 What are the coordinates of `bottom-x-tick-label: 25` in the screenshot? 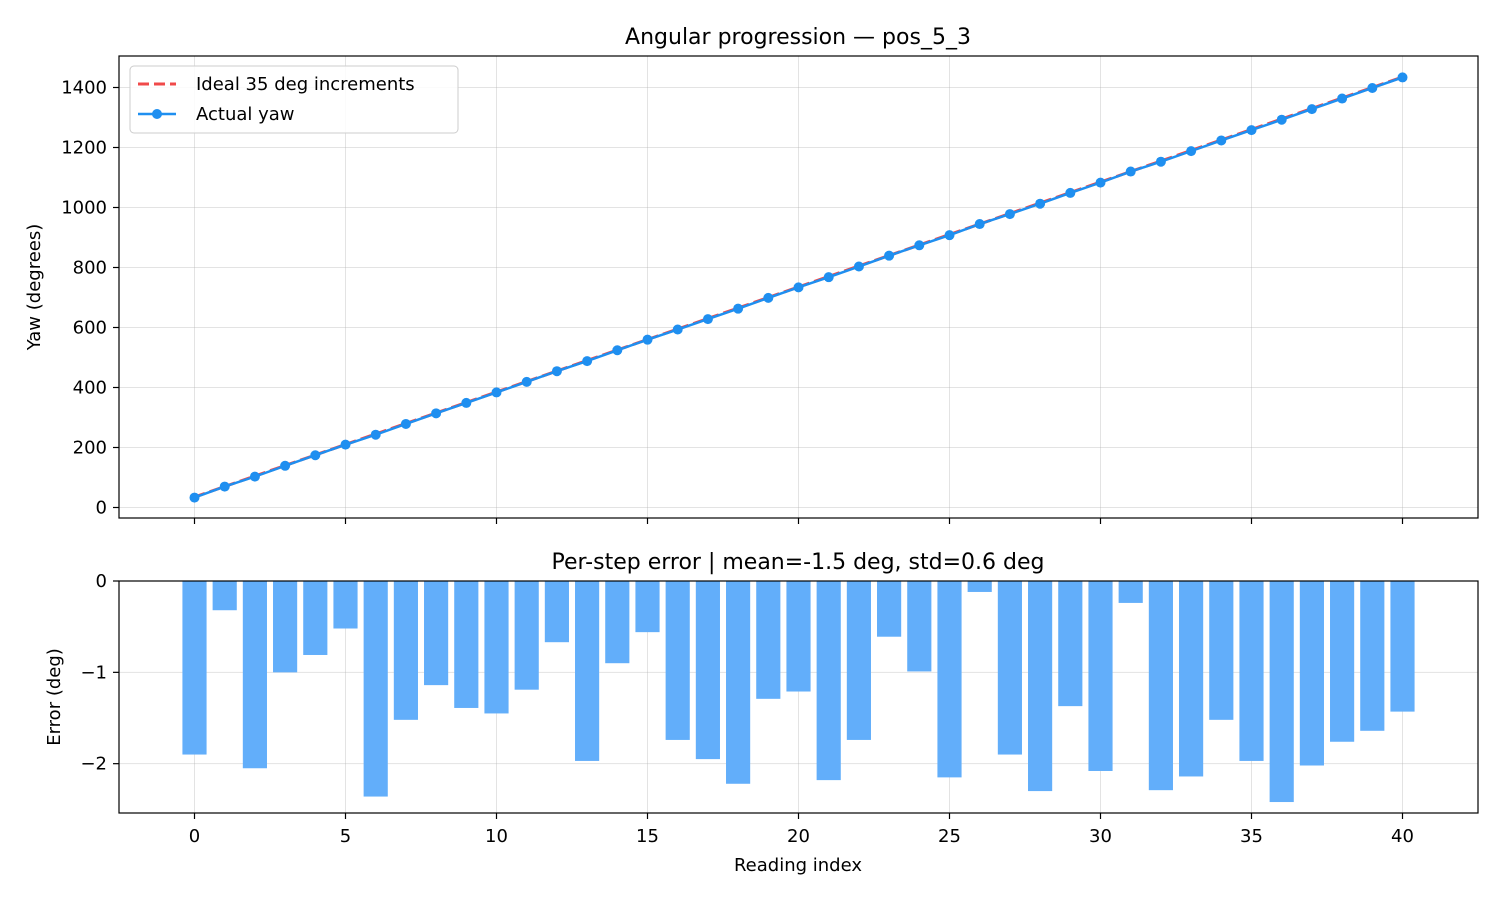 It's located at (949, 836).